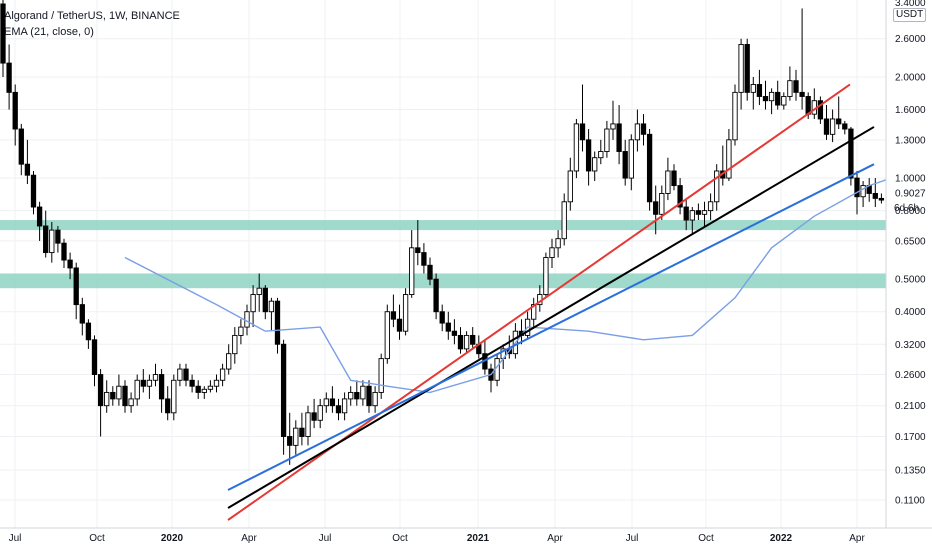 Image resolution: width=932 pixels, height=550 pixels. What do you see at coordinates (92, 16) in the screenshot?
I see `symbol-title: Algorand / TetherUS, 1W, BINANCE` at bounding box center [92, 16].